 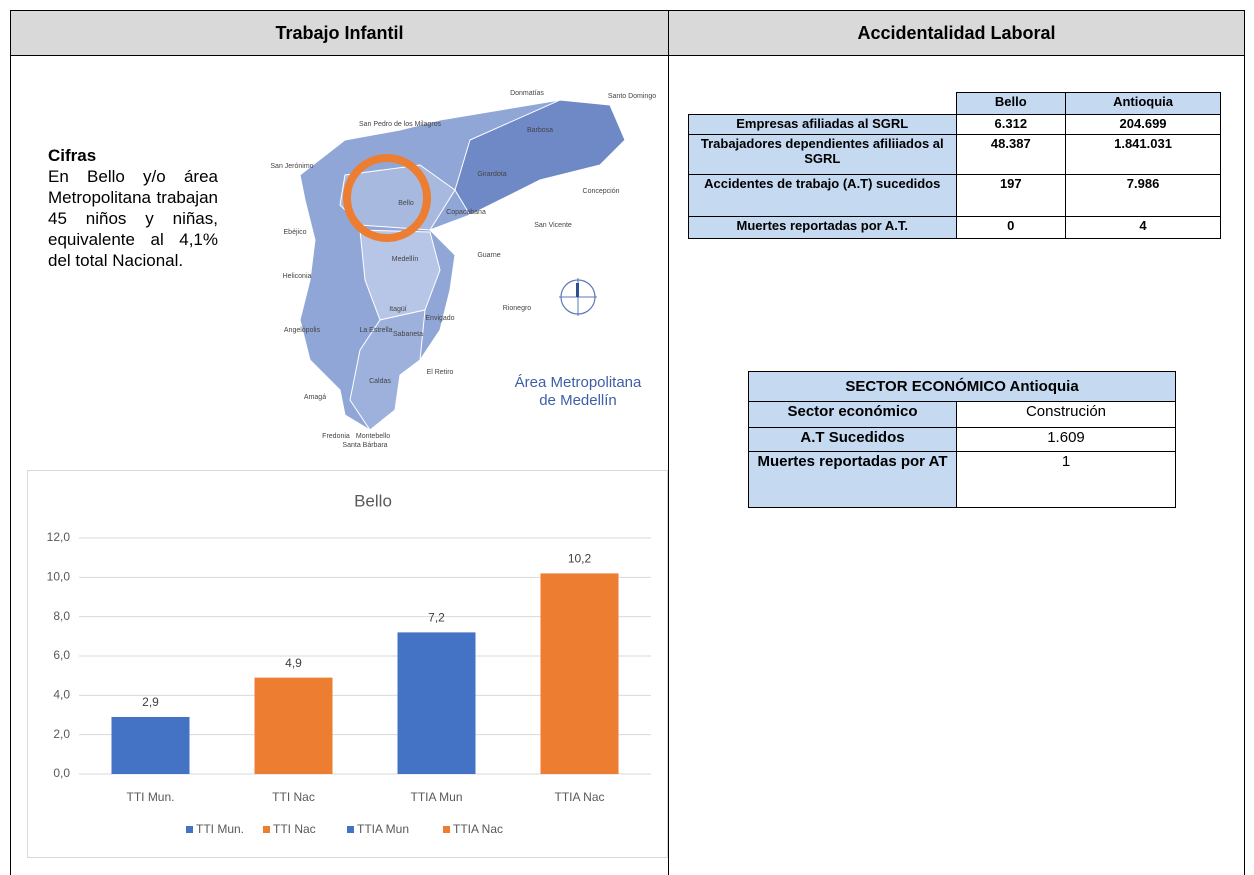 What do you see at coordinates (852, 439) in the screenshot?
I see `table-row-label: A.T Sucedidos` at bounding box center [852, 439].